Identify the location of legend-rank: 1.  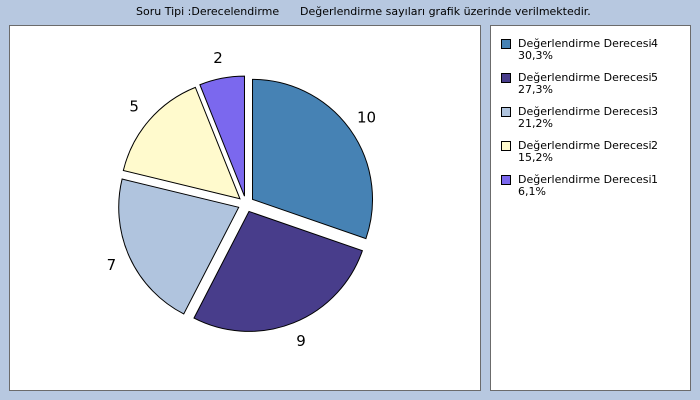
(654, 179).